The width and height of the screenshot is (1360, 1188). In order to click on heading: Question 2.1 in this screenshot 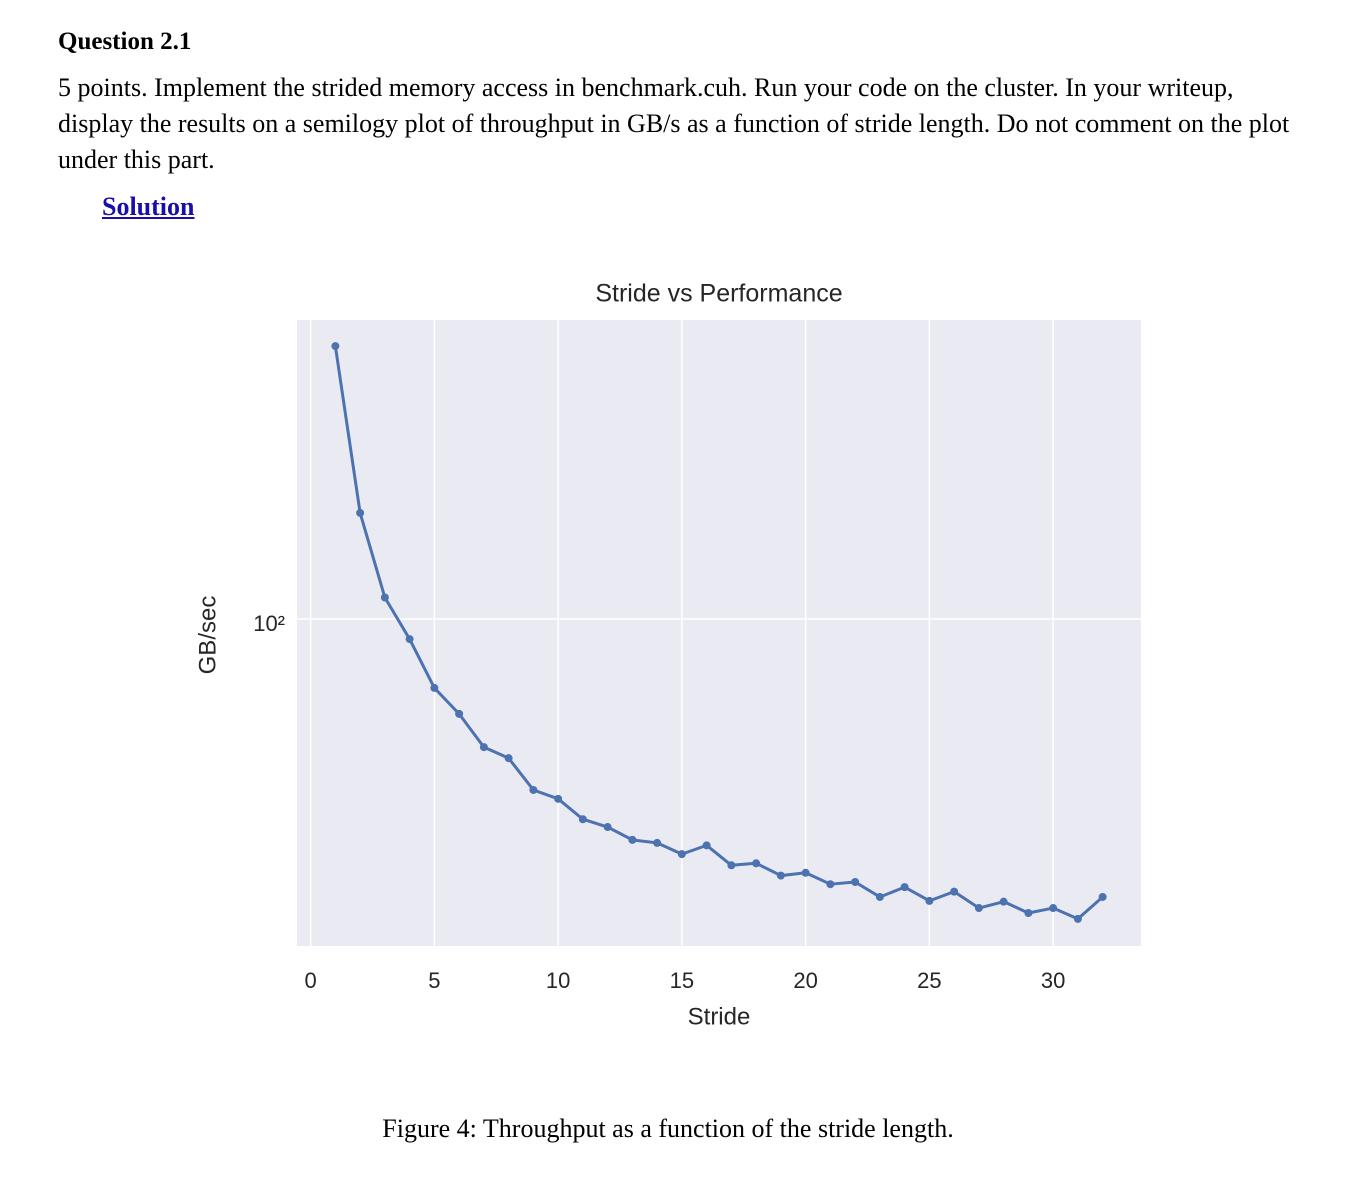, I will do `click(125, 41)`.